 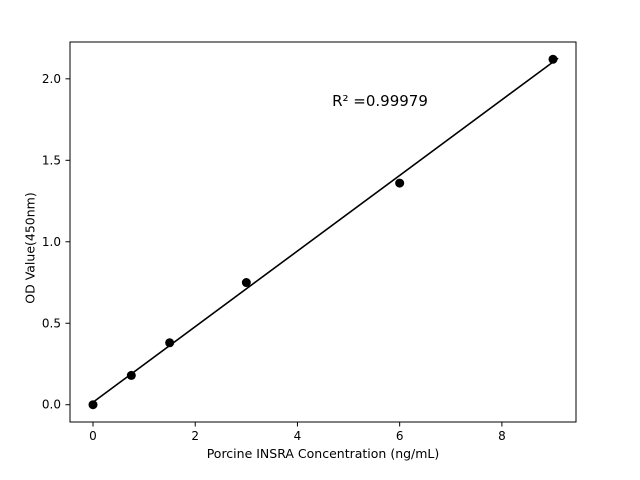 I want to click on y-axis: 0.0 0.5 1.0 1.5 2.0, so click(x=56, y=242).